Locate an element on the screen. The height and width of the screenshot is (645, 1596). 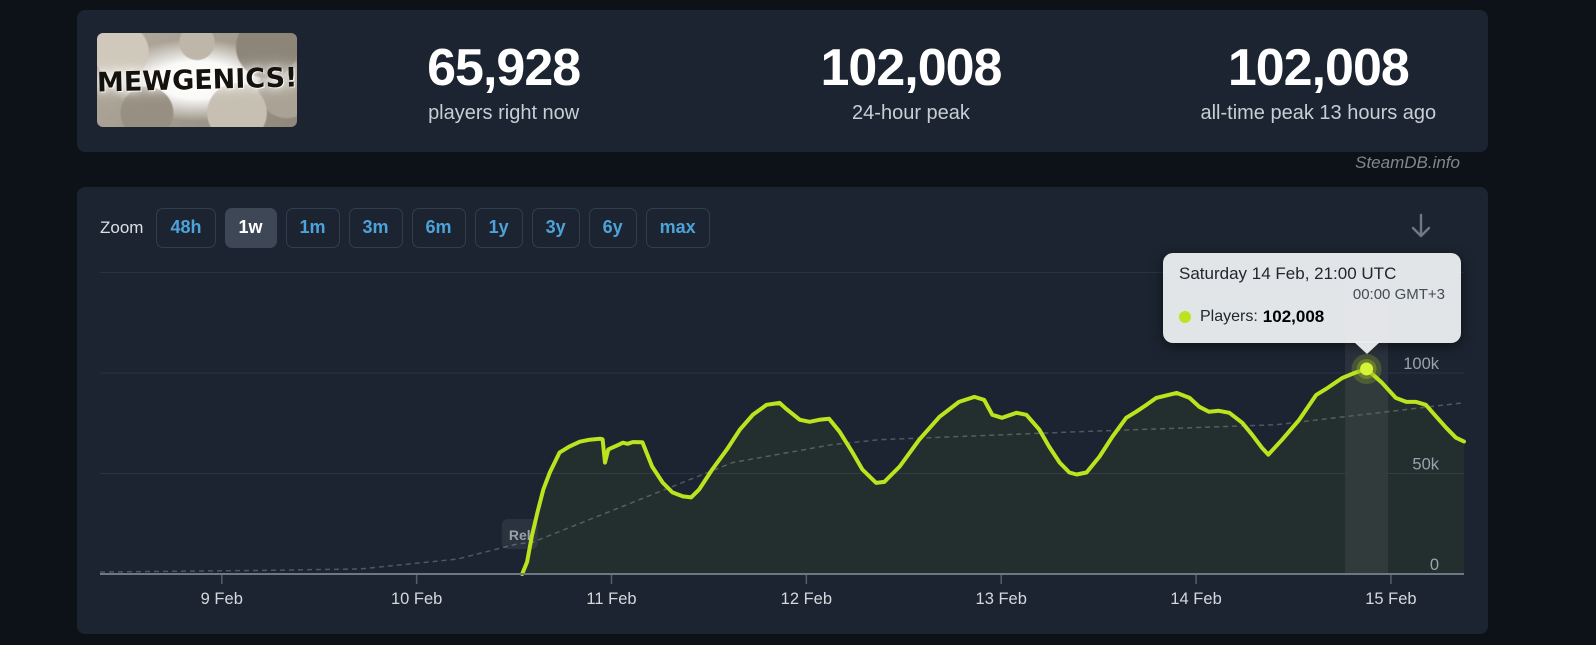
steamdb-watermark: SteamDB.info is located at coordinates (1407, 162).